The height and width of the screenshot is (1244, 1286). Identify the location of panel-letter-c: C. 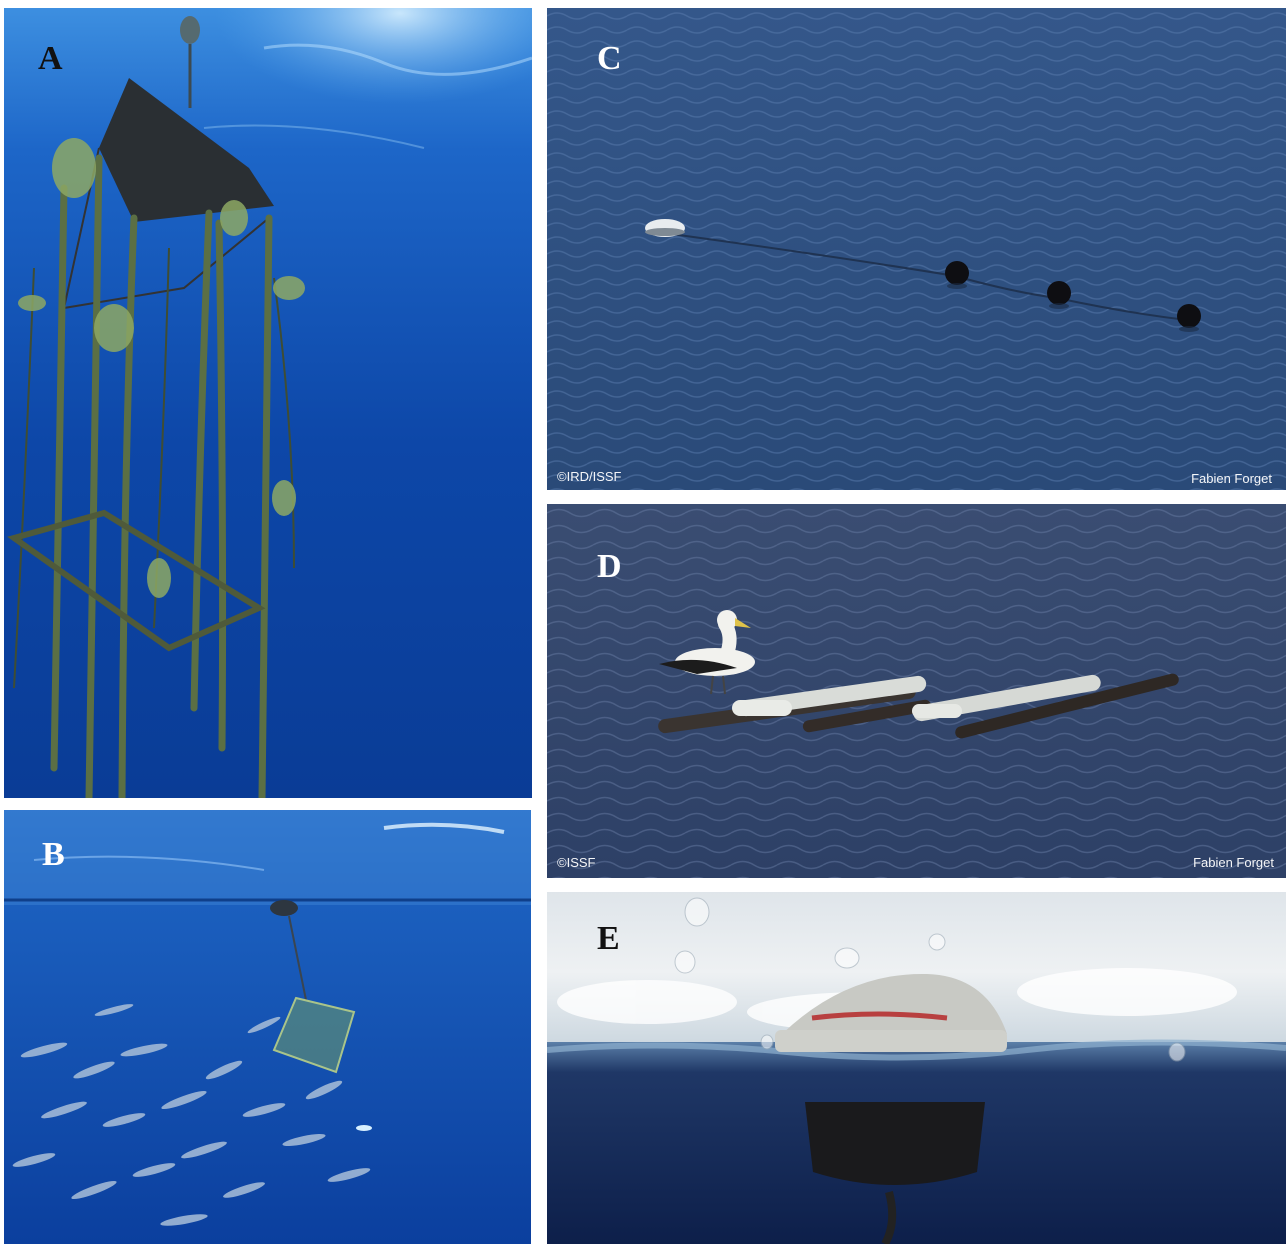
(609, 58).